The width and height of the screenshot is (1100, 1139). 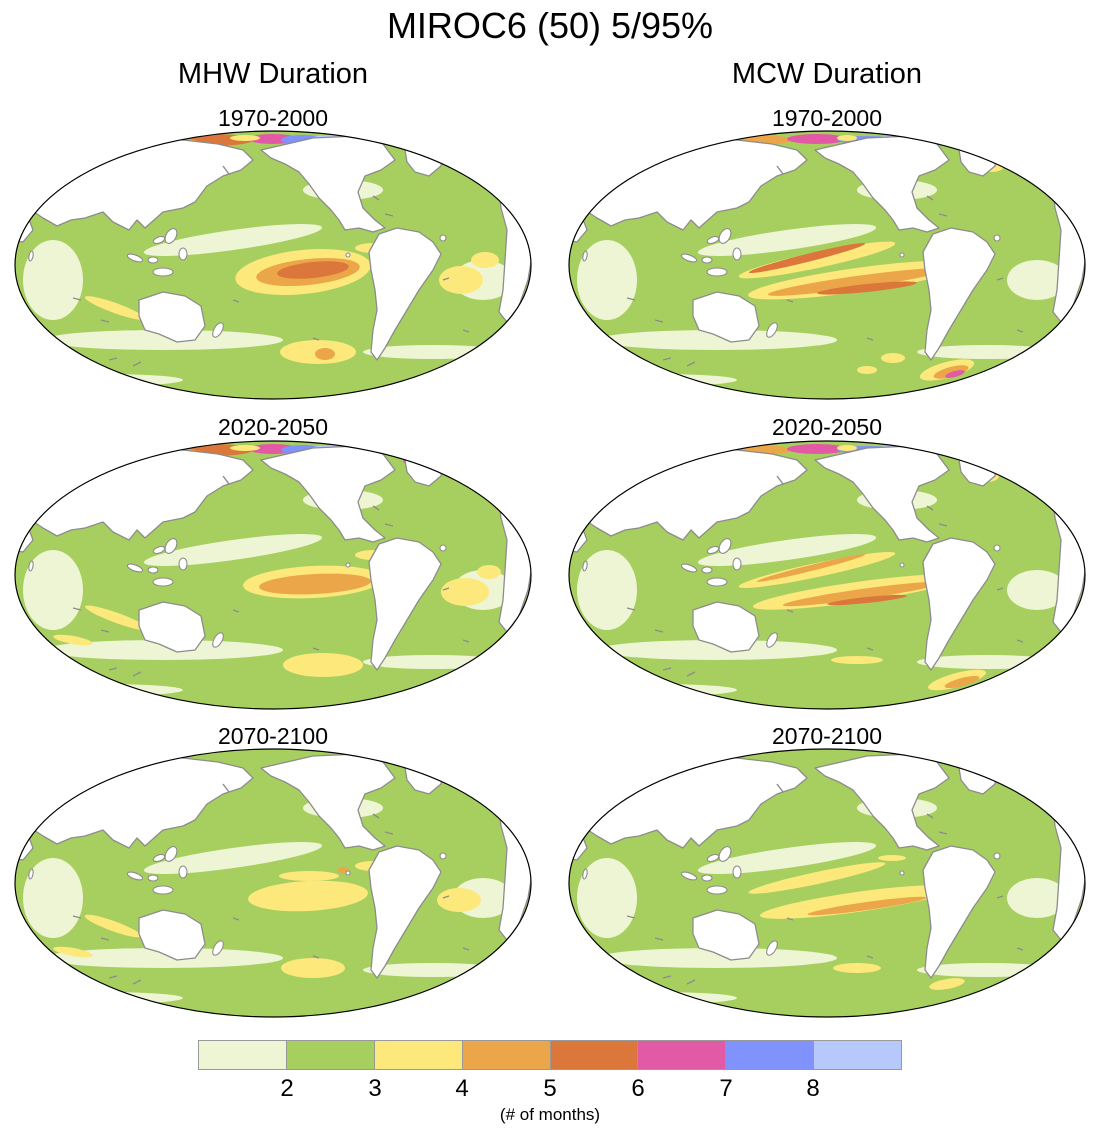 I want to click on colorbar, so click(x=550, y=1055).